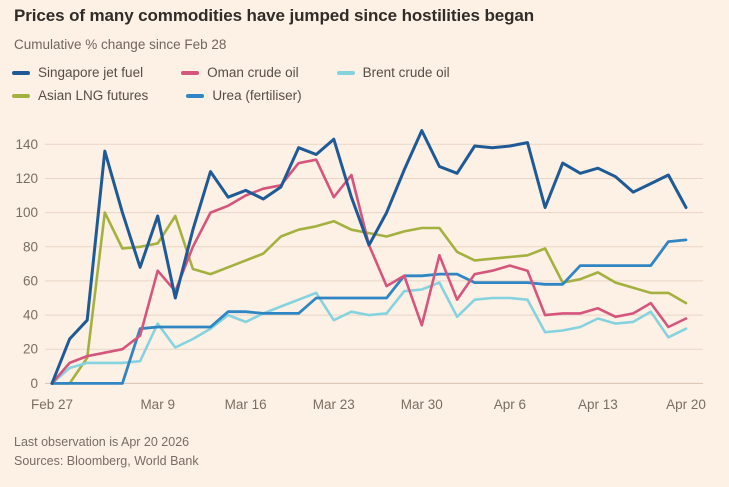  Describe the element at coordinates (26, 144) in the screenshot. I see `y-axis-tick-label-140: 140` at that location.